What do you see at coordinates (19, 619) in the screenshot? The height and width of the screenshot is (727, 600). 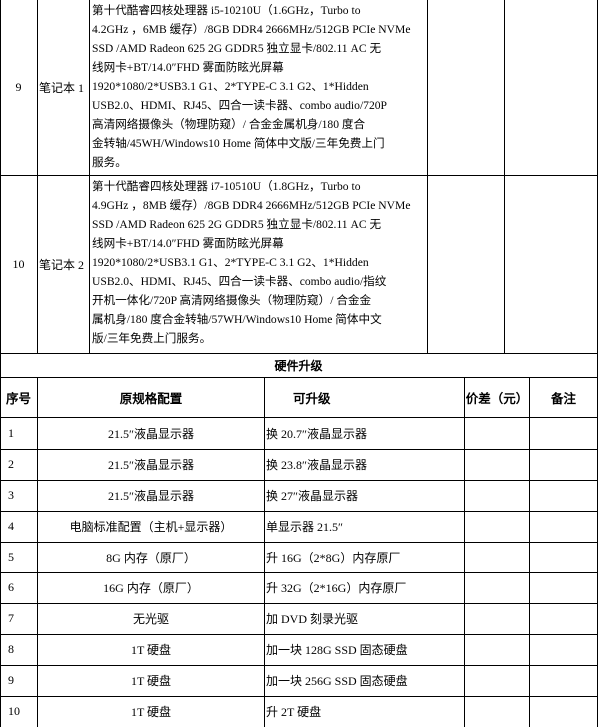 I see `row-number: 7` at bounding box center [19, 619].